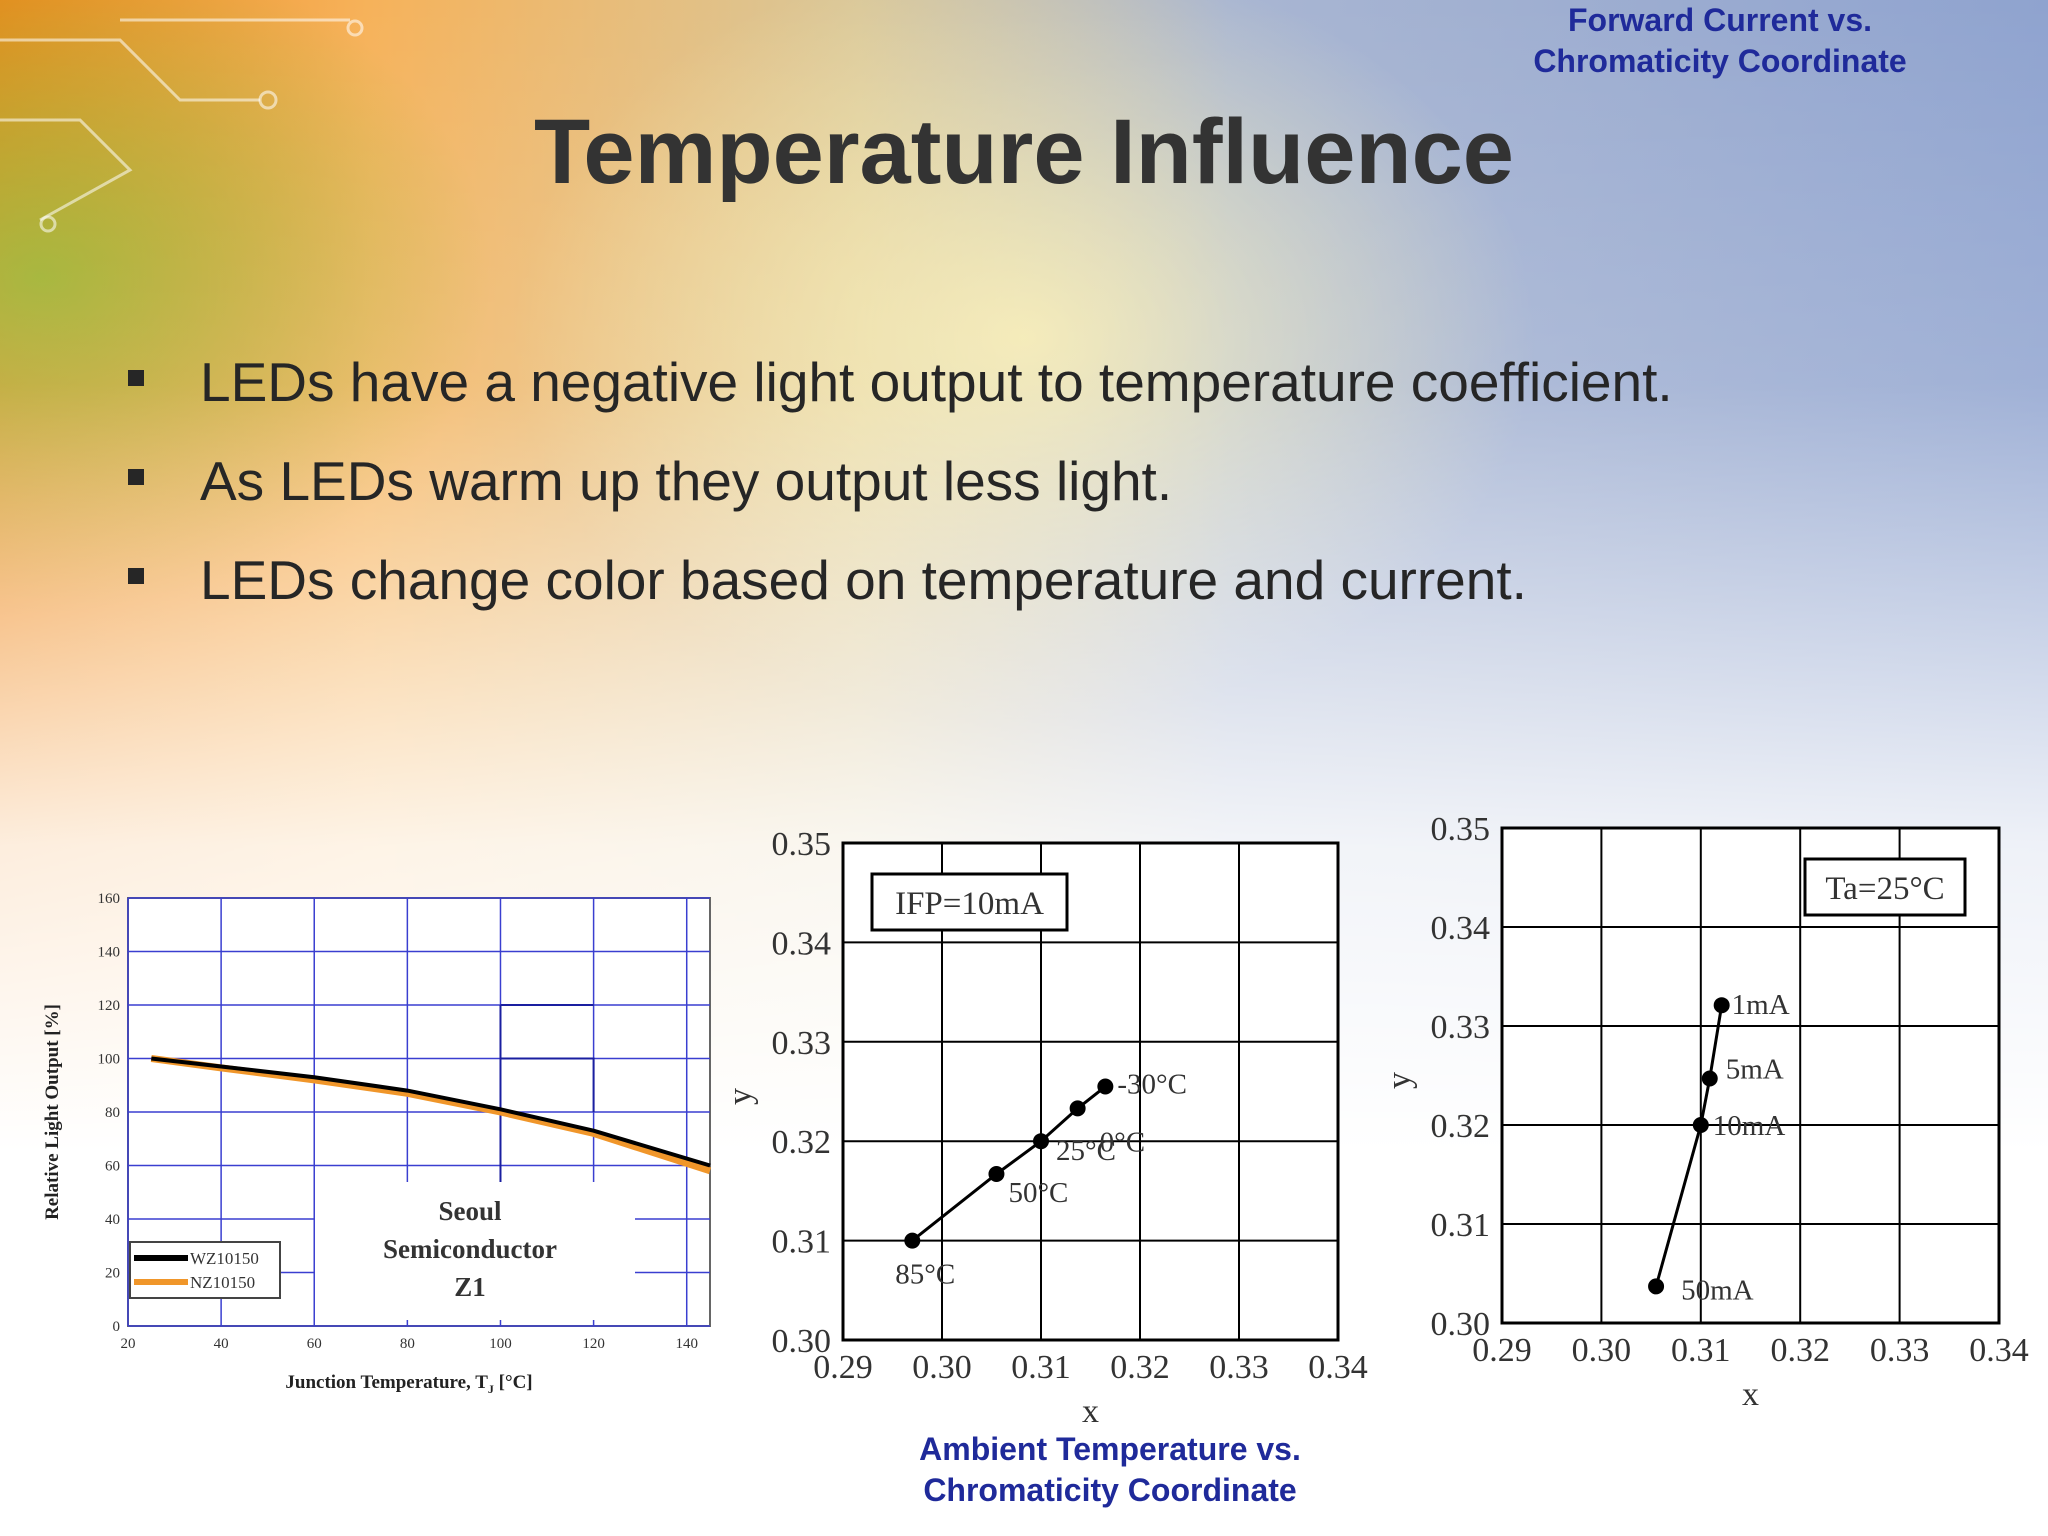 The height and width of the screenshot is (1536, 2048). Describe the element at coordinates (109, 899) in the screenshot. I see `y-tick-label: 160` at that location.